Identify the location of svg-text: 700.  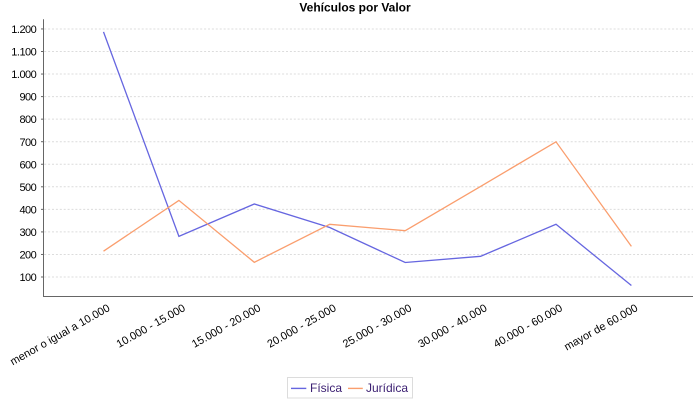
(27, 143).